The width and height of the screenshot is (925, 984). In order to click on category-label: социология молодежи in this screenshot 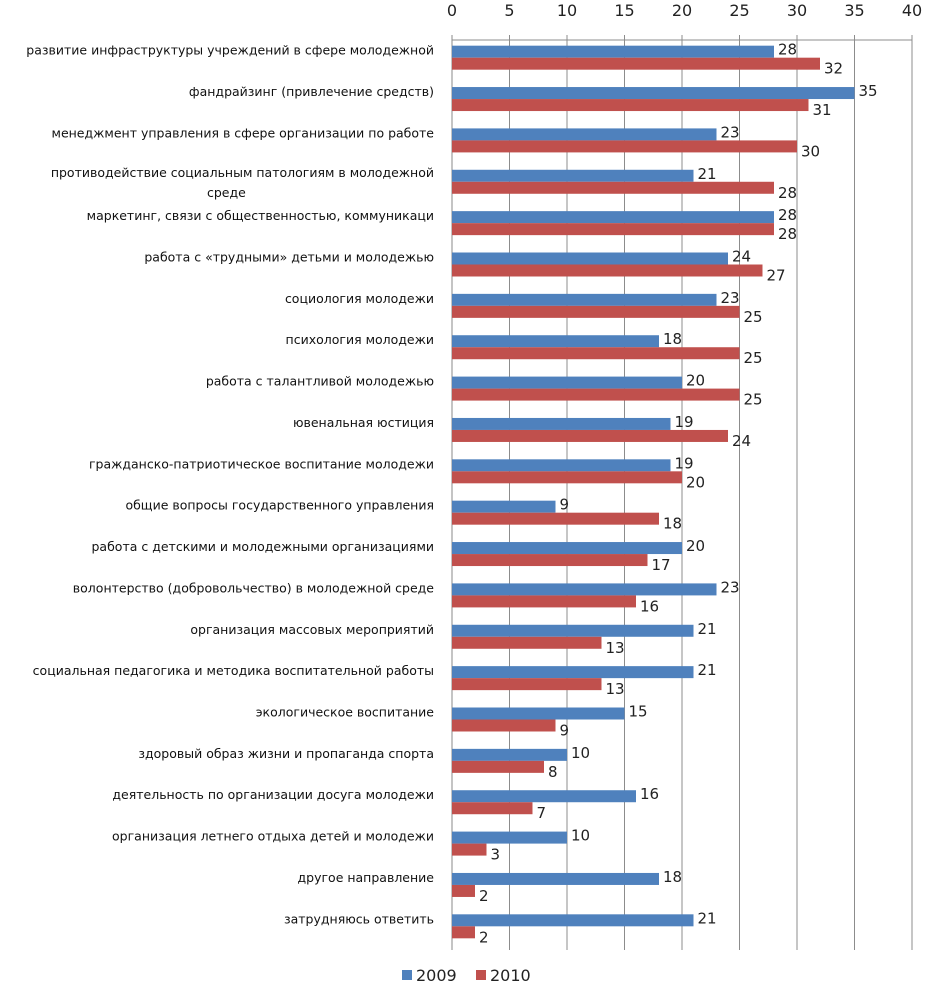, I will do `click(359, 298)`.